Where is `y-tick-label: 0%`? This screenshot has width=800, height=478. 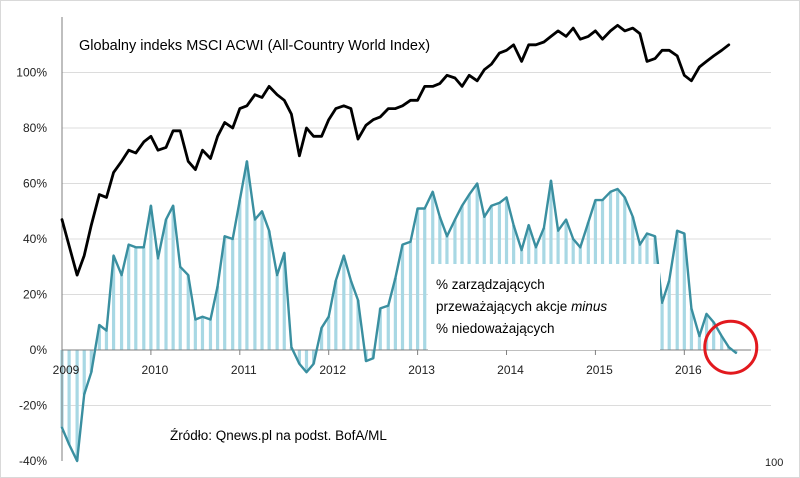
y-tick-label: 0% is located at coordinates (39, 350).